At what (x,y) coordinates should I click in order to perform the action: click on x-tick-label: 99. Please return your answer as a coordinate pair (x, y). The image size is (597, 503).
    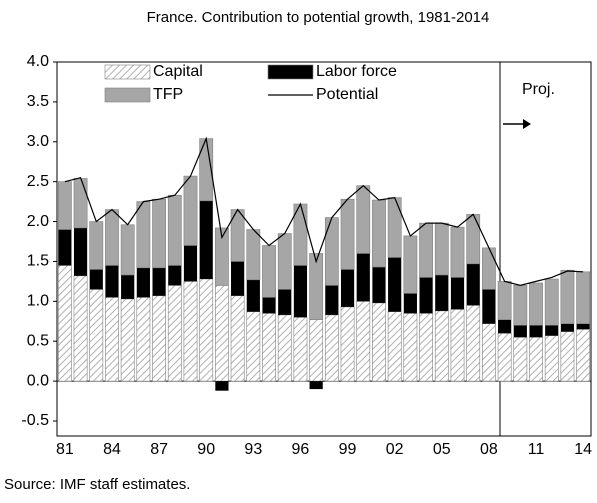
    Looking at the image, I should click on (348, 449).